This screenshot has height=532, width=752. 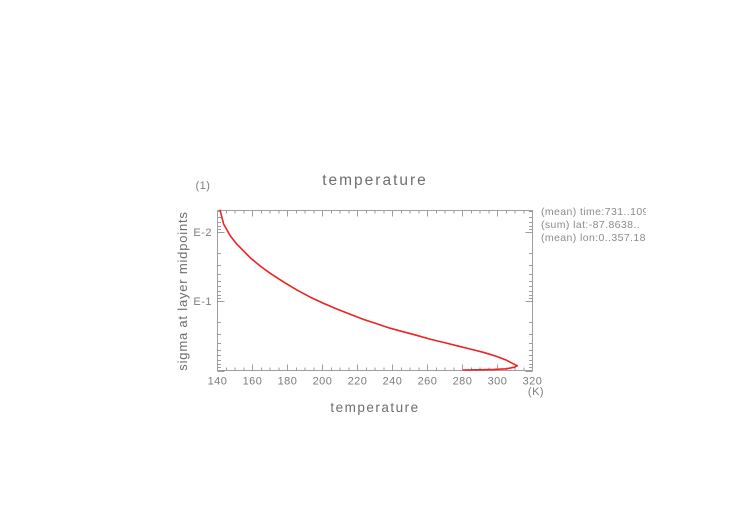 I want to click on x-axis-title: temperature, so click(x=375, y=407).